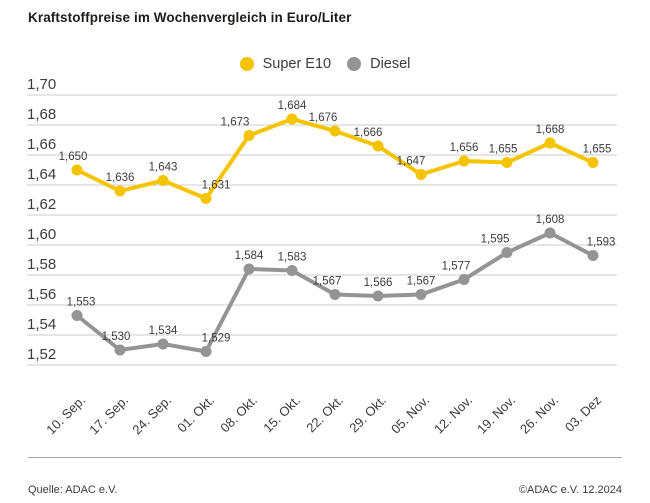  What do you see at coordinates (235, 123) in the screenshot?
I see `data-point-label: 1,673` at bounding box center [235, 123].